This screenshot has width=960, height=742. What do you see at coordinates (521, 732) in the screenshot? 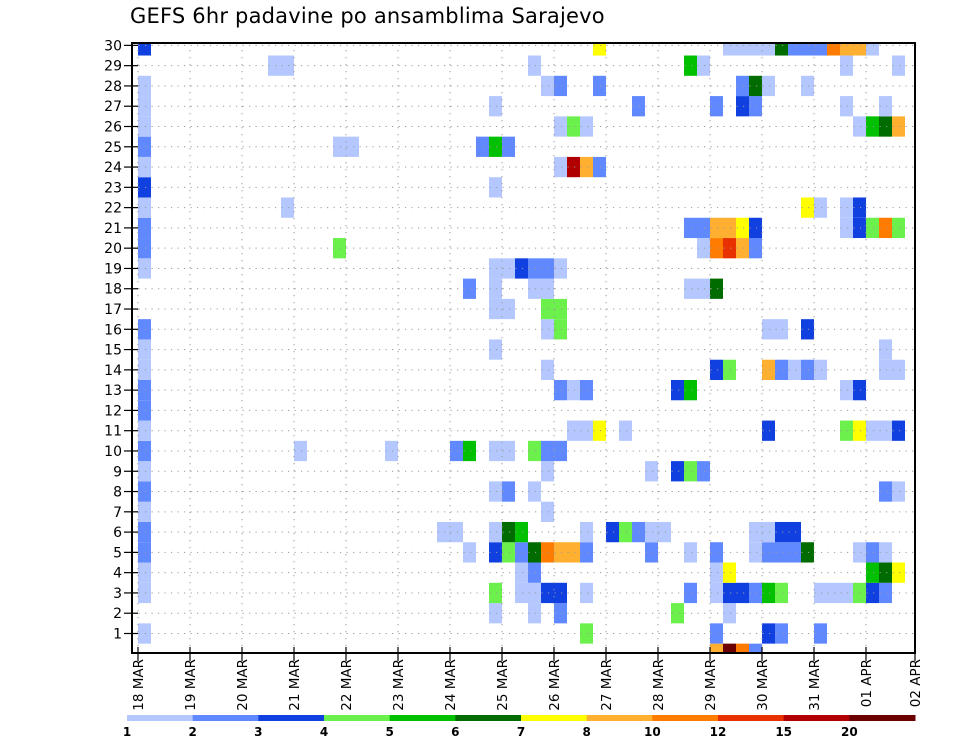
I see `colorbar-label: 7` at bounding box center [521, 732].